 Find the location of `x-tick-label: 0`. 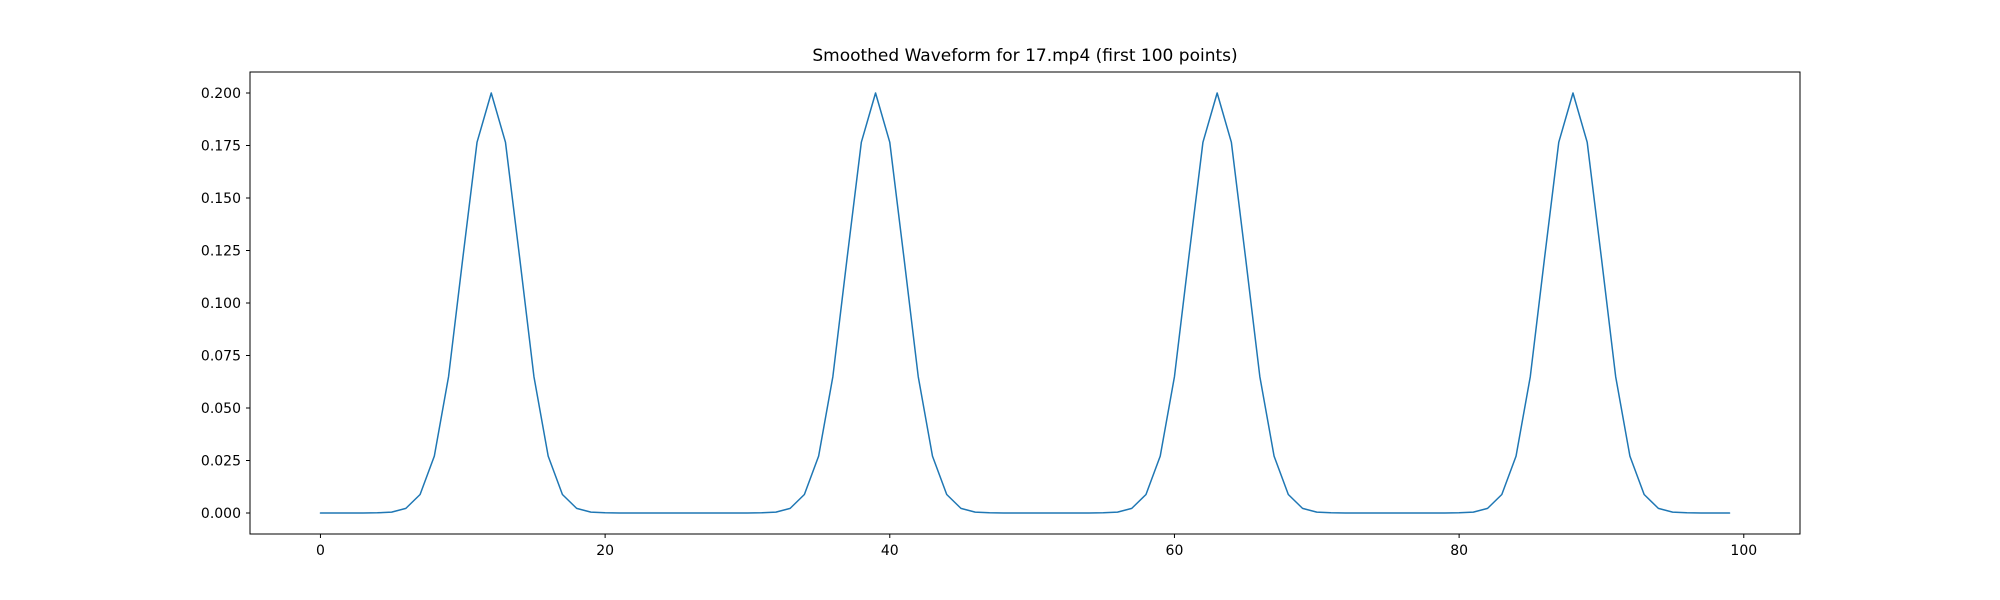

x-tick-label: 0 is located at coordinates (320, 551).